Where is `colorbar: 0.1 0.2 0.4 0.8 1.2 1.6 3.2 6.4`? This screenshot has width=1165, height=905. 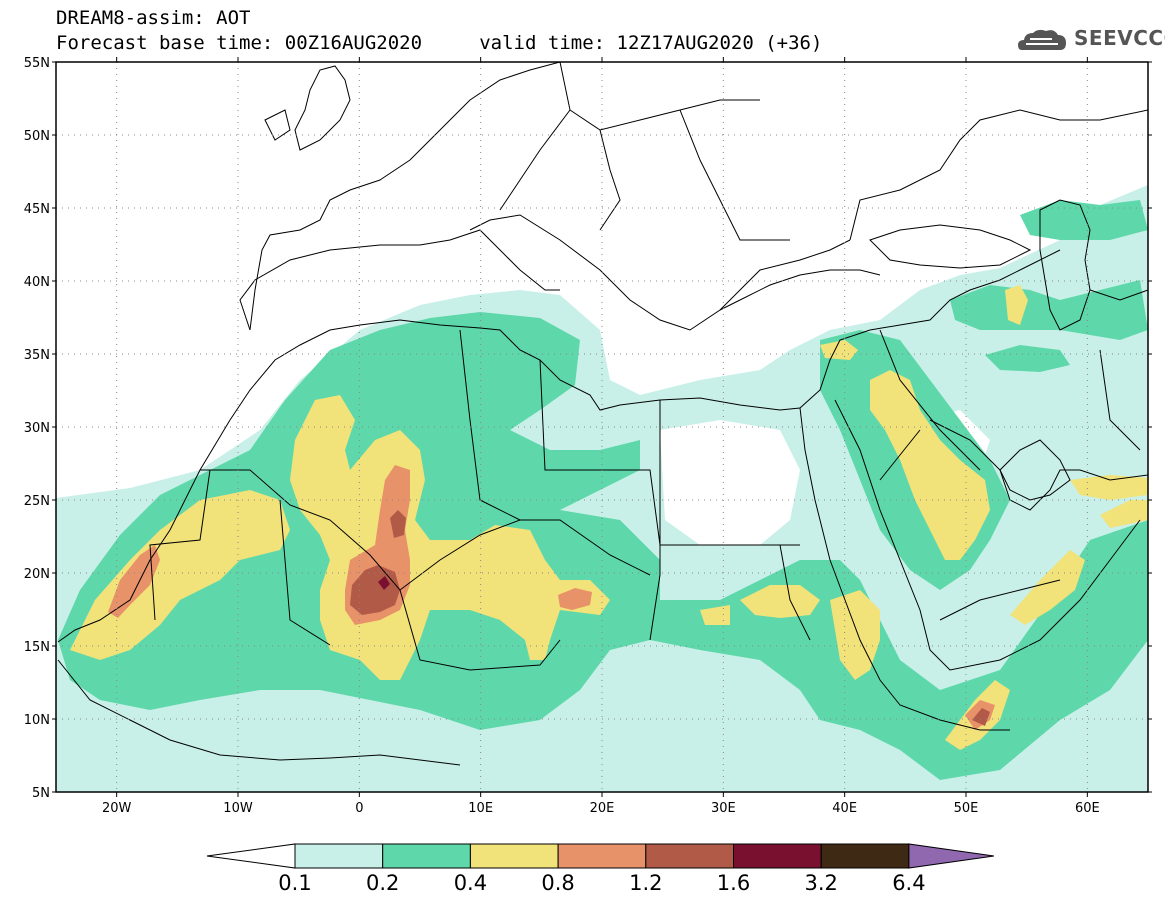
colorbar: 0.1 0.2 0.4 0.8 1.2 1.6 3.2 6.4 is located at coordinates (600, 869).